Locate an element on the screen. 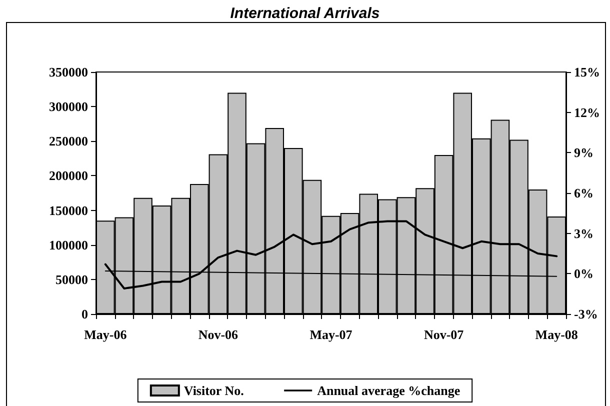 The image size is (610, 406). x-tick-label: Nov-07 is located at coordinates (444, 334).